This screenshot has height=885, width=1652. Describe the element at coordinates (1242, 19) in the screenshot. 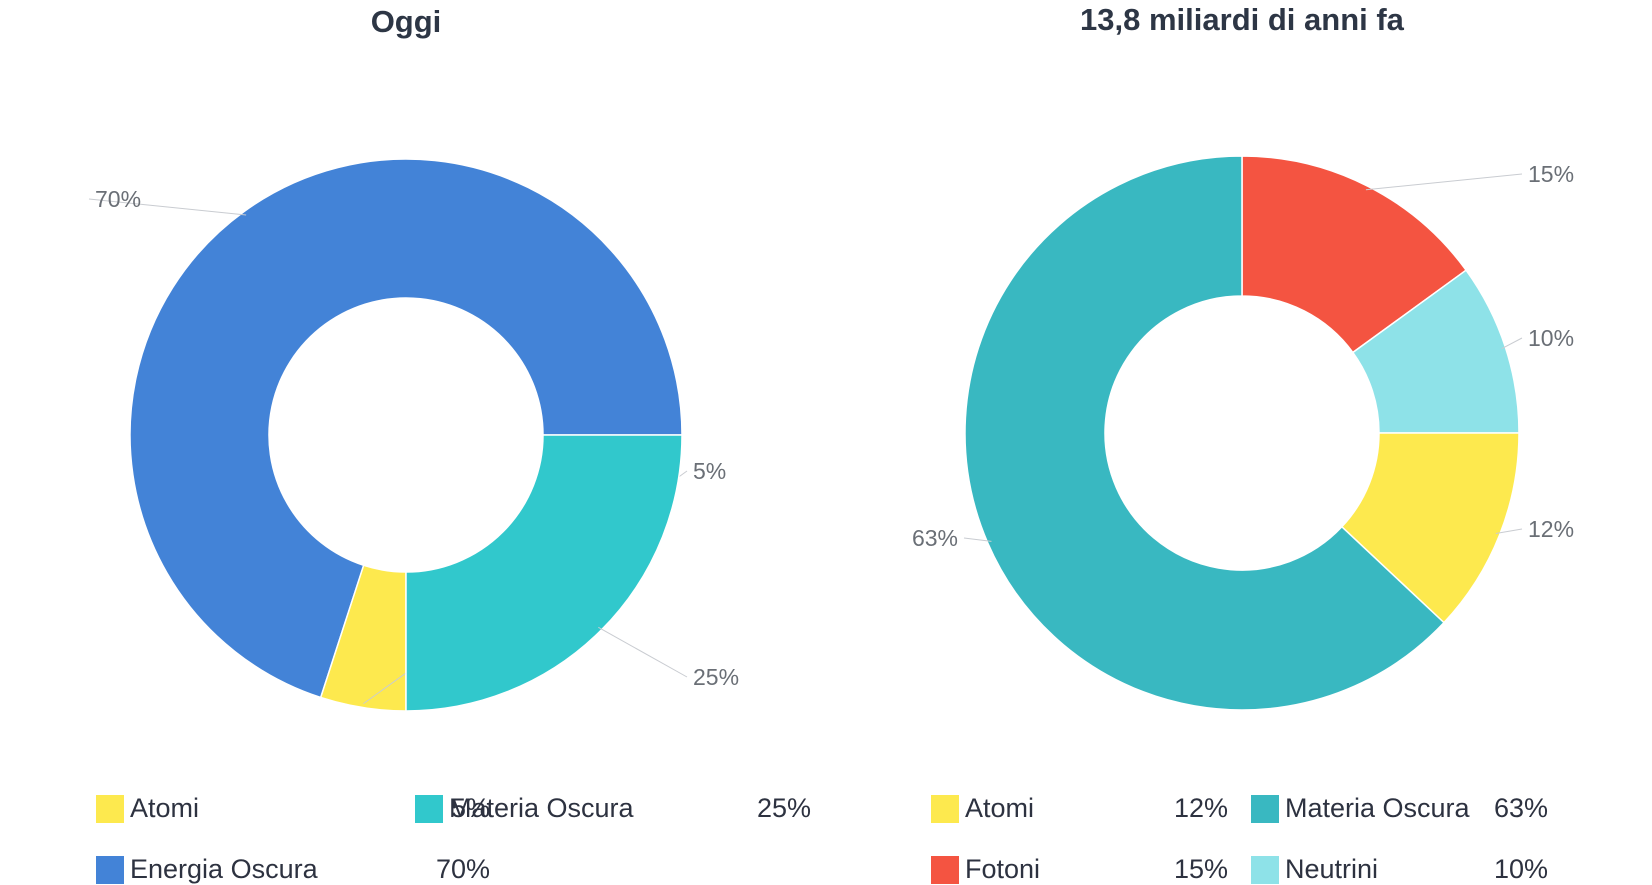

I see `chart-title-early-universe: 13,8 miliardi di anni fa` at that location.